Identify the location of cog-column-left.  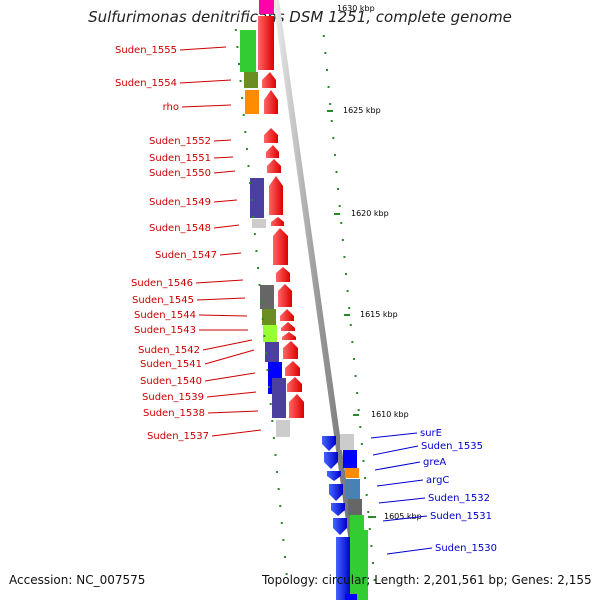
(265, 233).